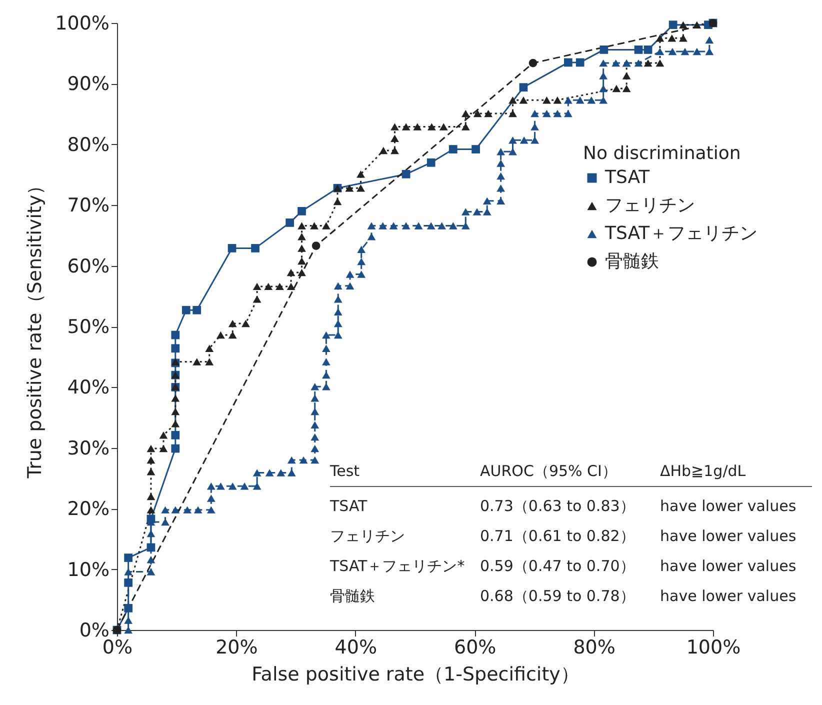  Describe the element at coordinates (88, 509) in the screenshot. I see `y-tick-label: 20%` at that location.